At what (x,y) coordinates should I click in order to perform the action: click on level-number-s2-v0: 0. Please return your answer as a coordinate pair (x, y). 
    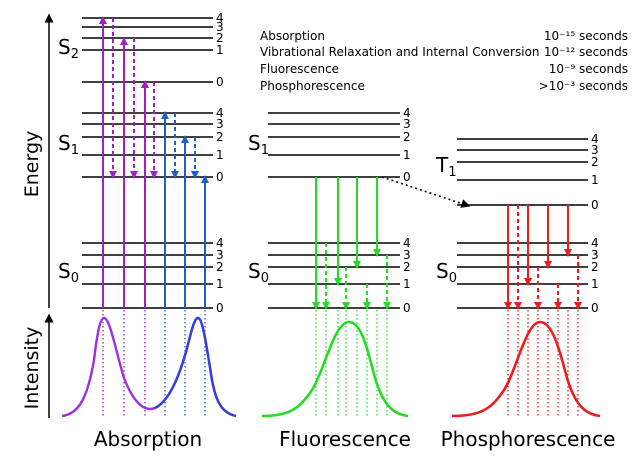
    Looking at the image, I should click on (220, 82).